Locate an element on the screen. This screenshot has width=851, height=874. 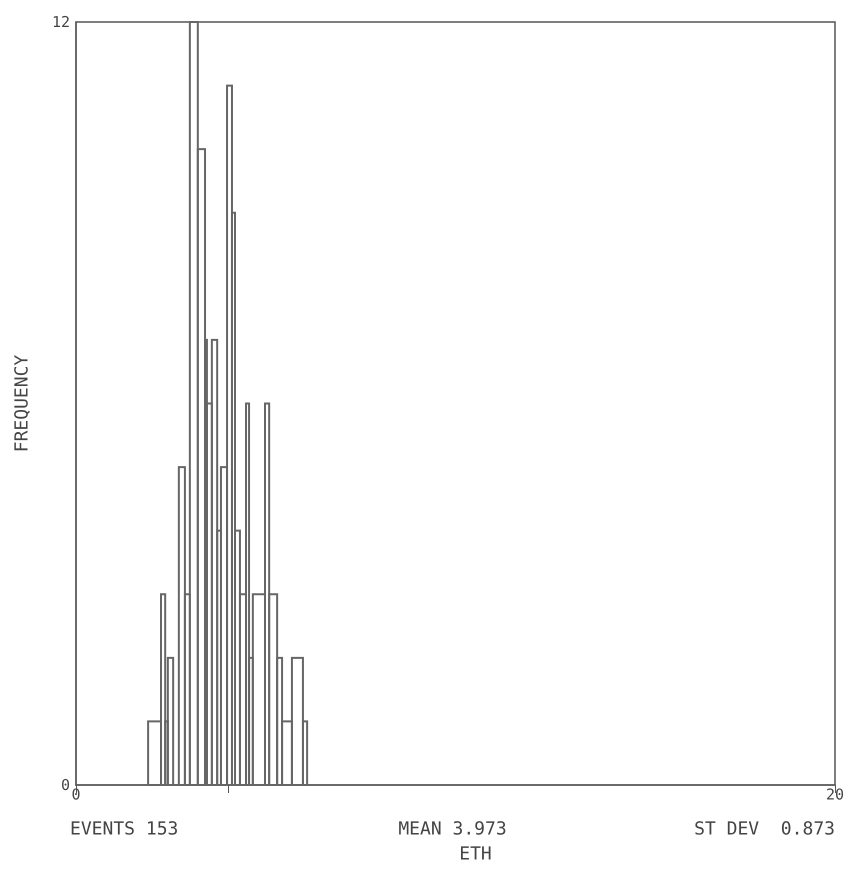
x-tick-label: 20 is located at coordinates (835, 795).